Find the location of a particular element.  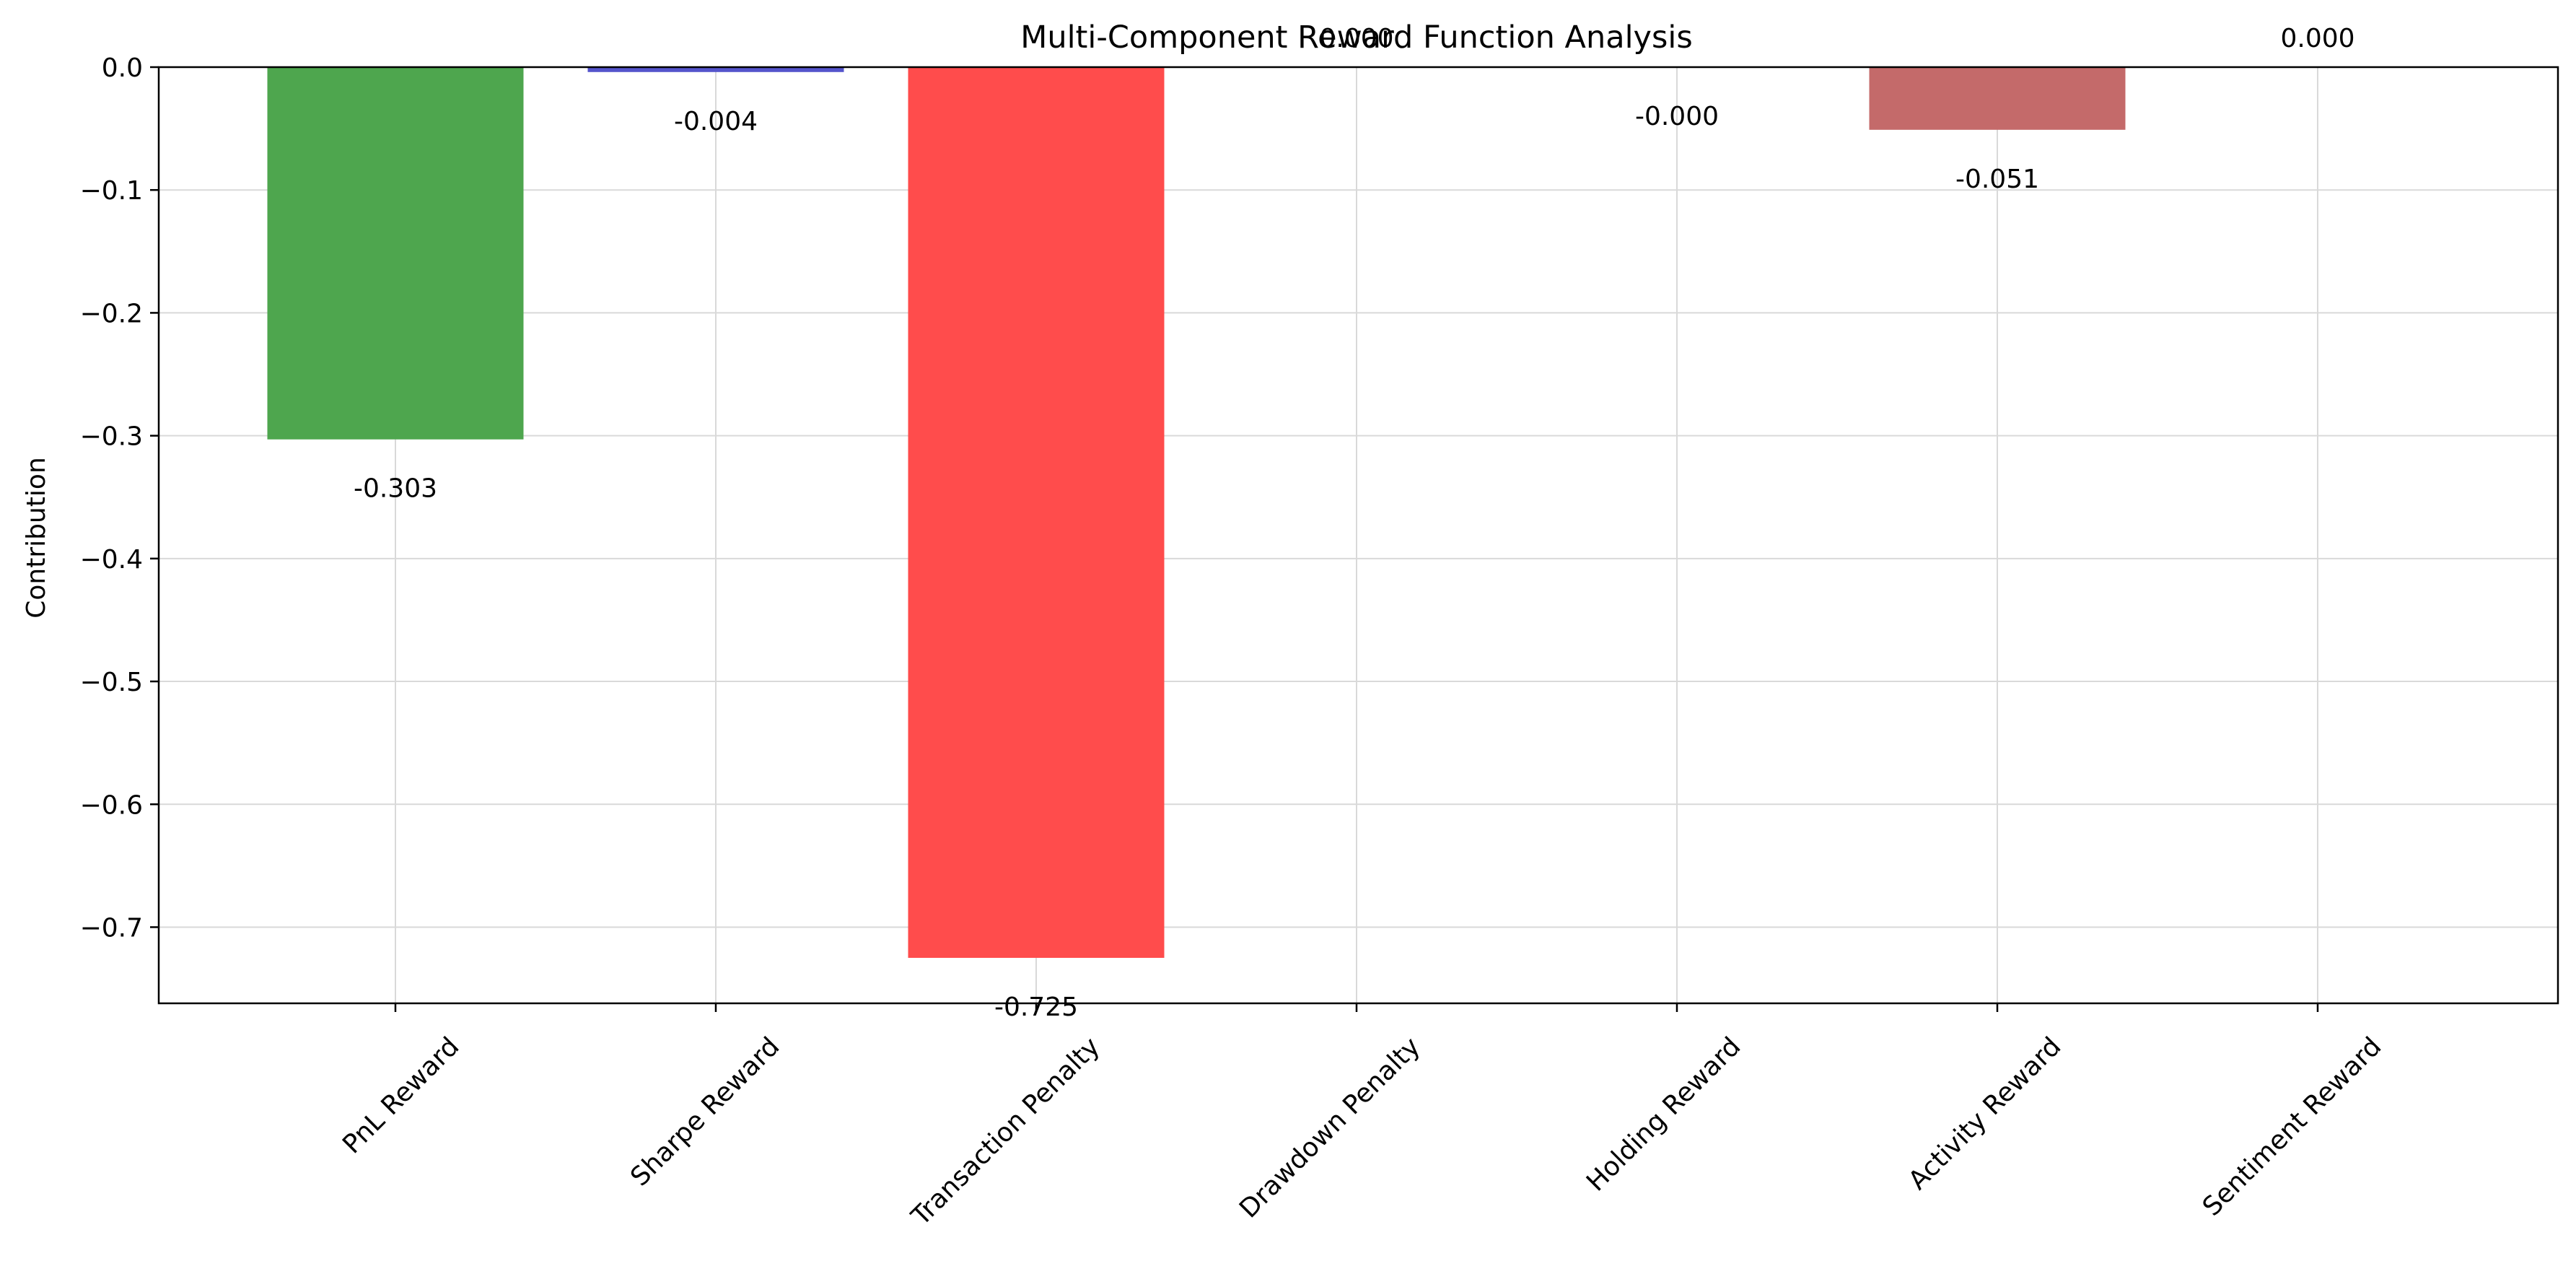

chart-title: Multi-Component Reward Function Analysis is located at coordinates (1356, 37).